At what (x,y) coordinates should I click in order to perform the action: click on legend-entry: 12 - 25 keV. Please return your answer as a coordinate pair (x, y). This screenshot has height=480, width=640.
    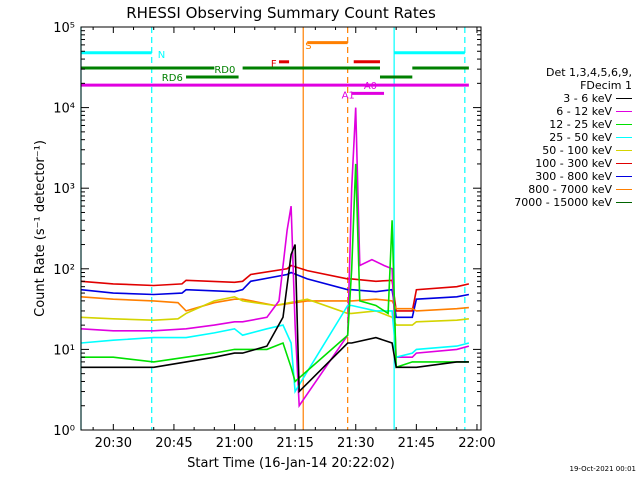
    Looking at the image, I should click on (556, 124).